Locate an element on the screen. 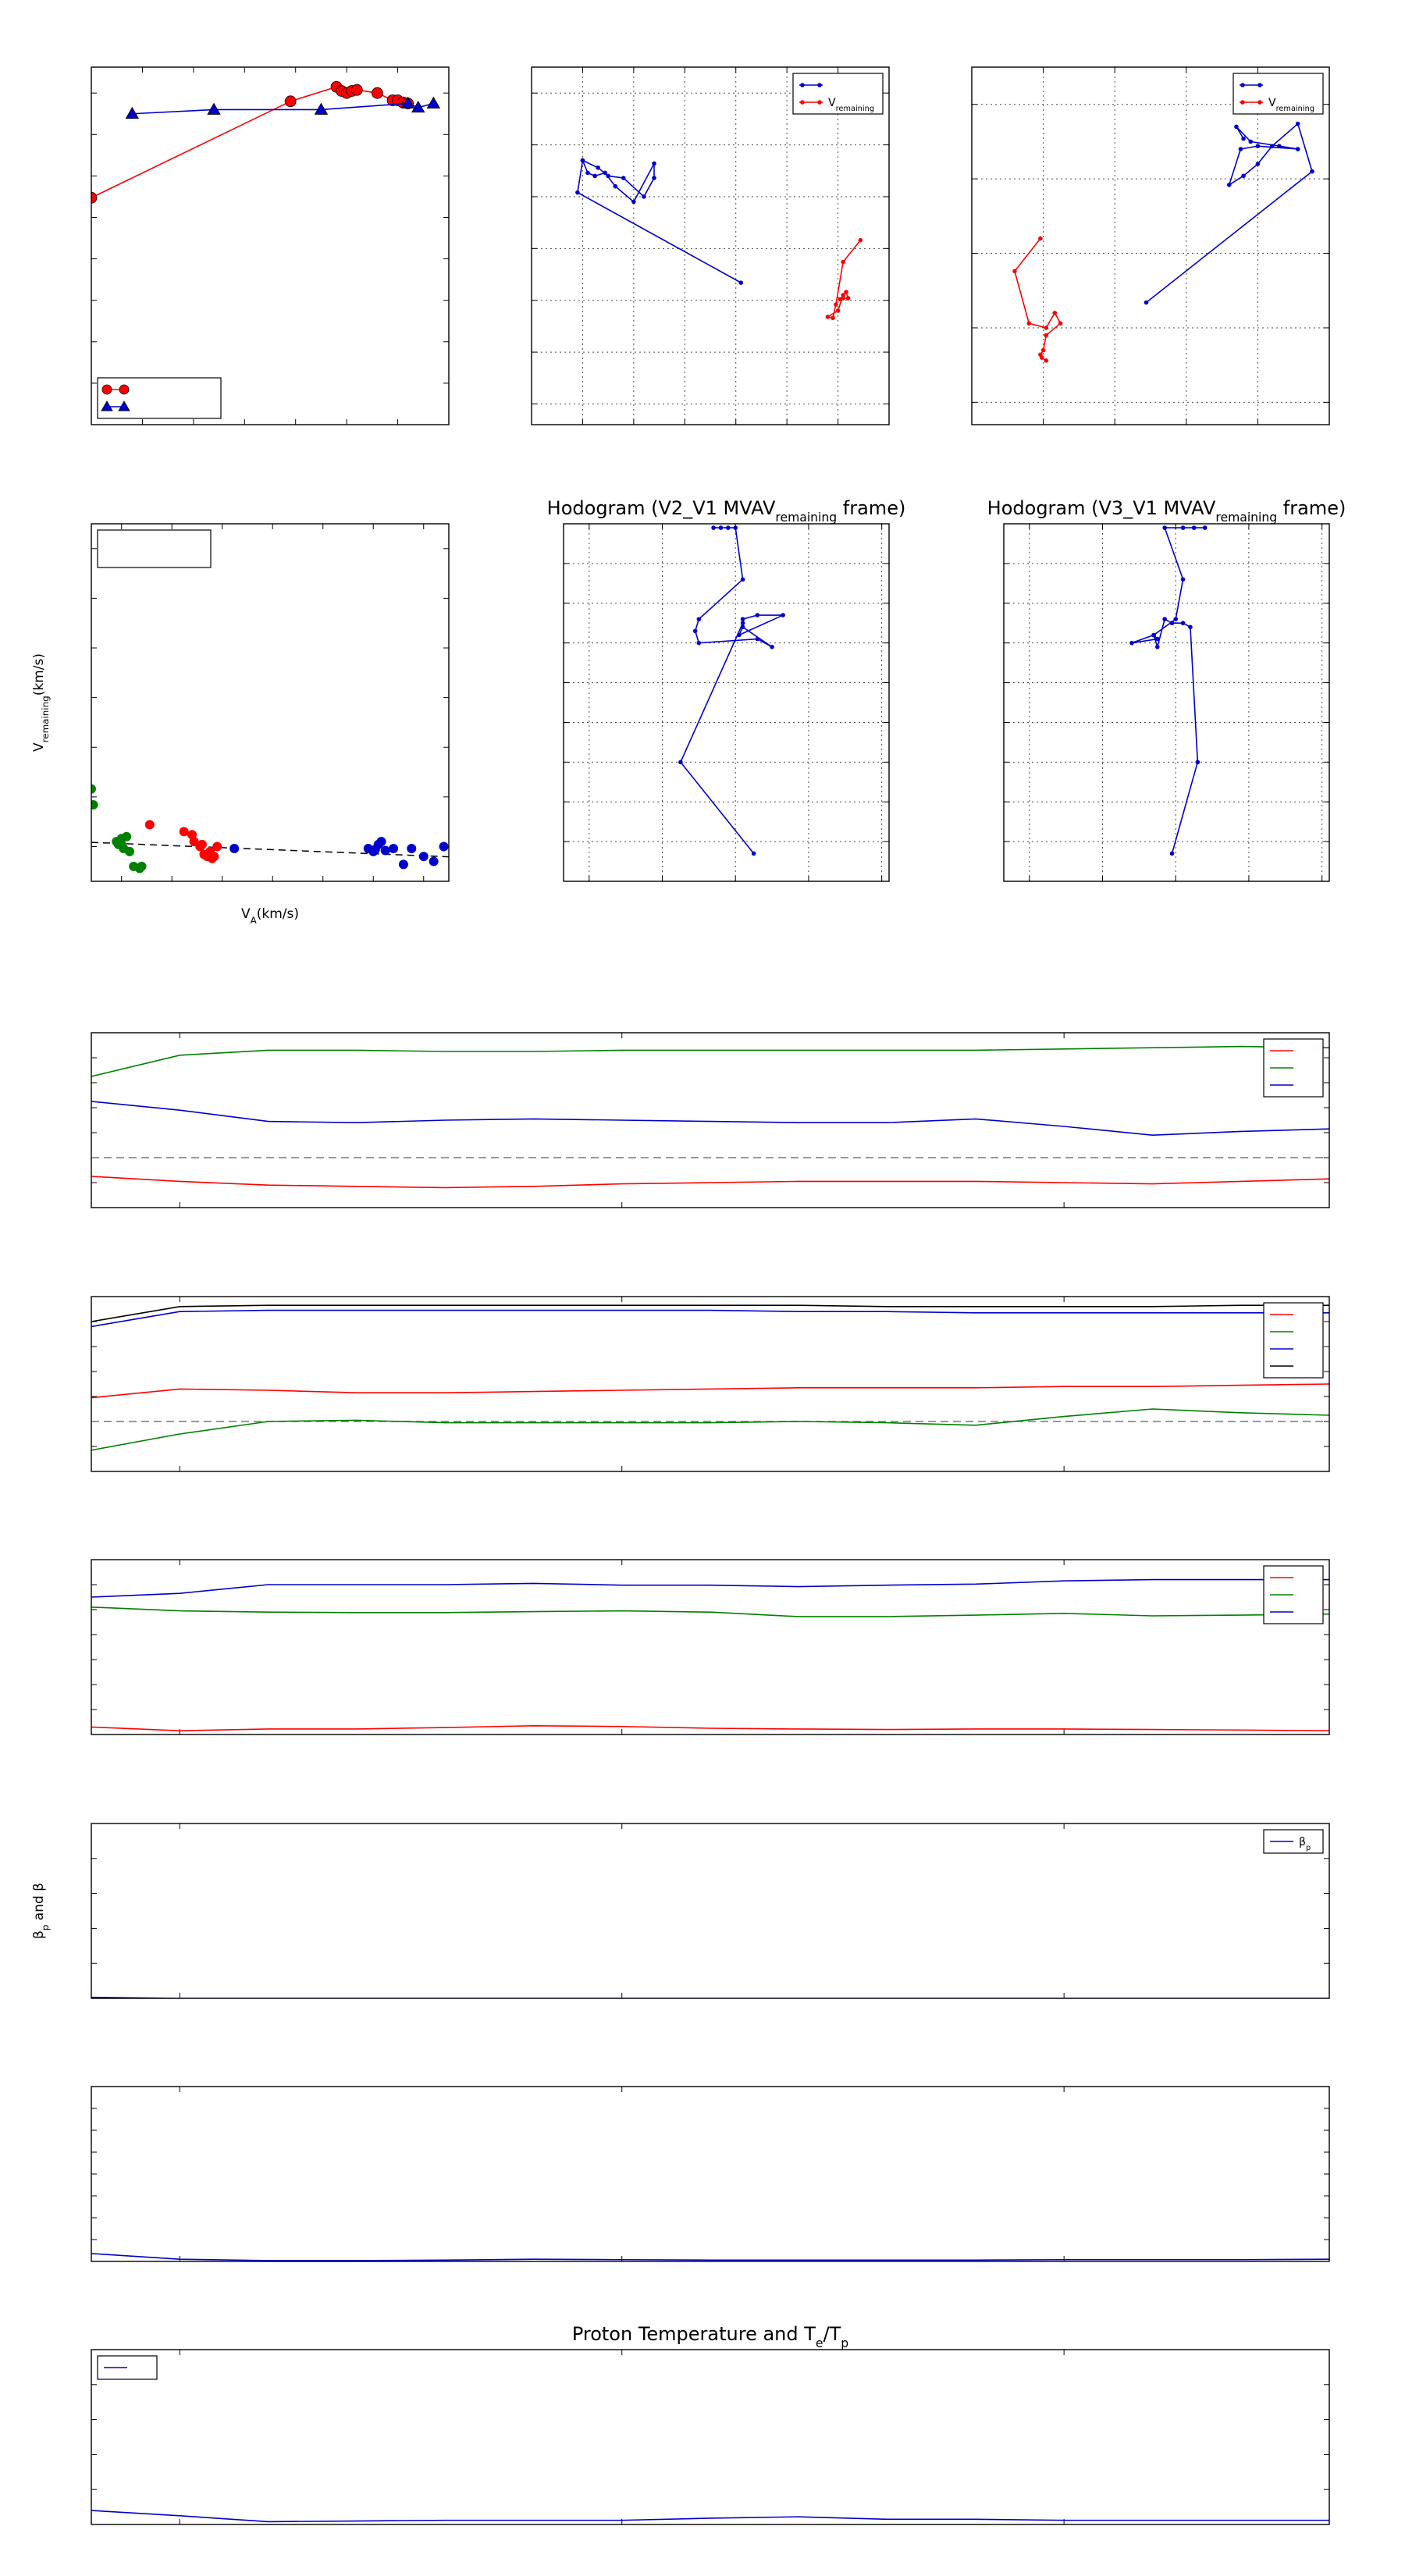 The height and width of the screenshot is (2576, 1405). series-bx--line is located at coordinates (710, 1391).